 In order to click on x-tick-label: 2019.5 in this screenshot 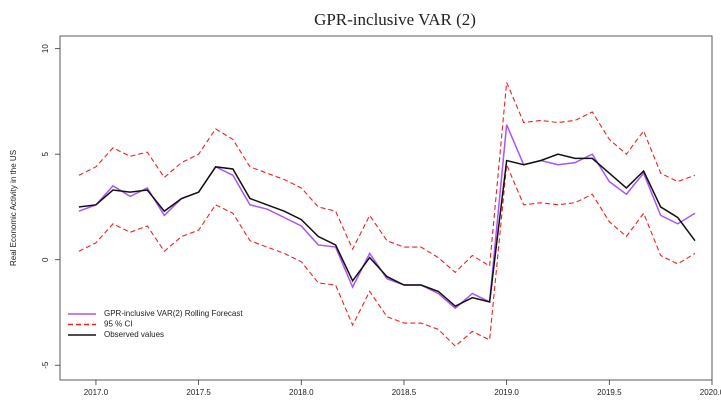, I will do `click(609, 392)`.